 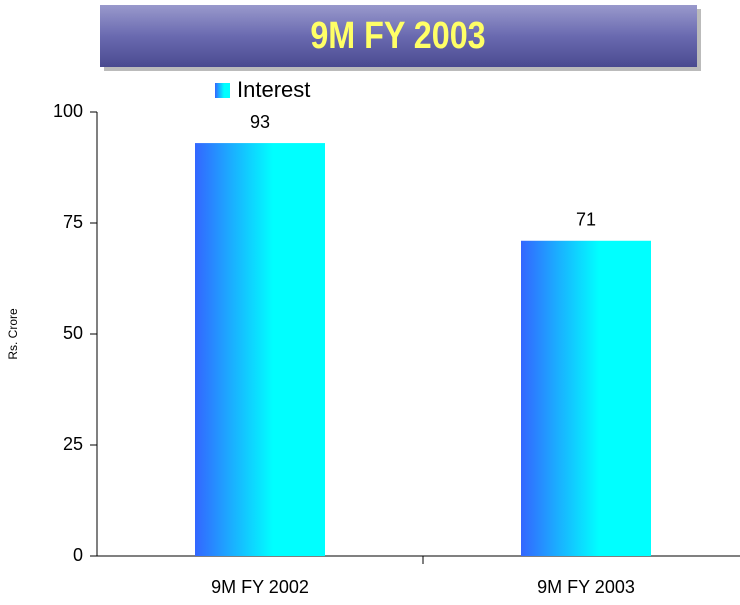 I want to click on x-tick-label: 9M FY 2003, so click(x=586, y=587).